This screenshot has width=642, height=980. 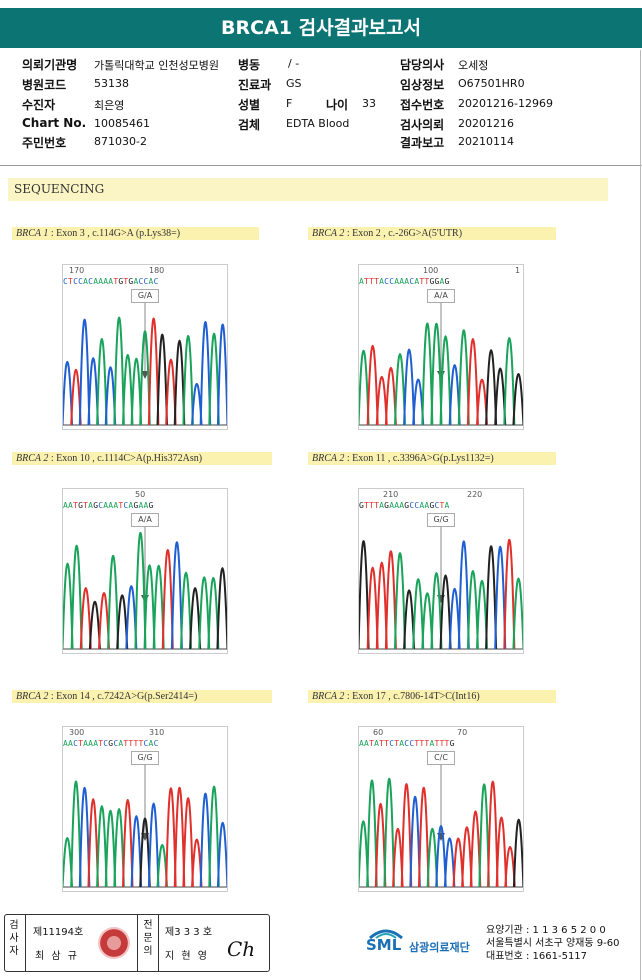 What do you see at coordinates (441, 743) in the screenshot?
I see `base-sequence: AATATTCTACCTTTATTTG` at bounding box center [441, 743].